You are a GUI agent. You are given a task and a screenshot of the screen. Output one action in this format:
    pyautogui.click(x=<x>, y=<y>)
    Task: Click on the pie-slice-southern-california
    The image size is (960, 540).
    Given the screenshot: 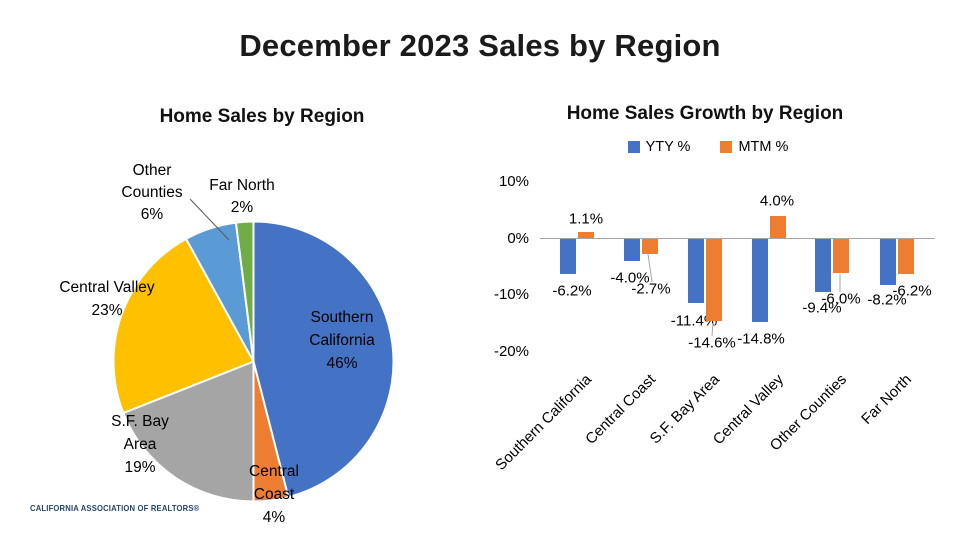 What is the action you would take?
    pyautogui.click(x=323, y=359)
    